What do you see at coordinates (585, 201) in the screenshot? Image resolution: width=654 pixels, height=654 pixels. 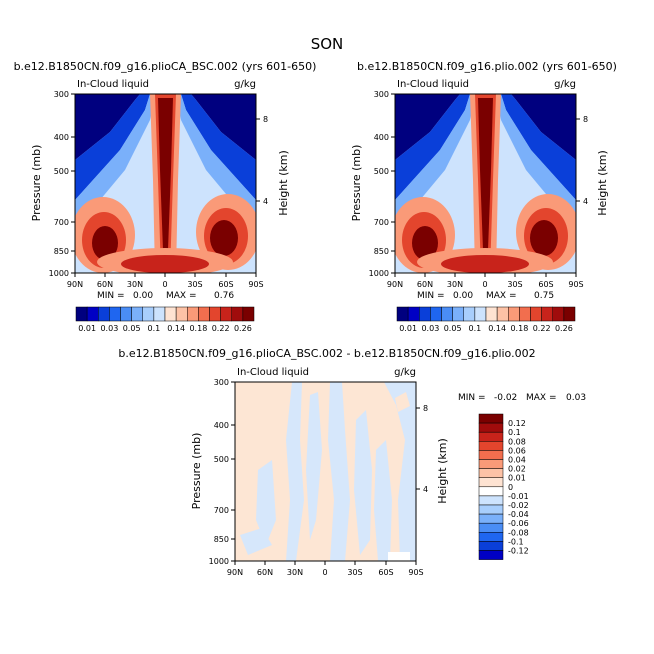 I see `height-tick-label: 4` at bounding box center [585, 201].